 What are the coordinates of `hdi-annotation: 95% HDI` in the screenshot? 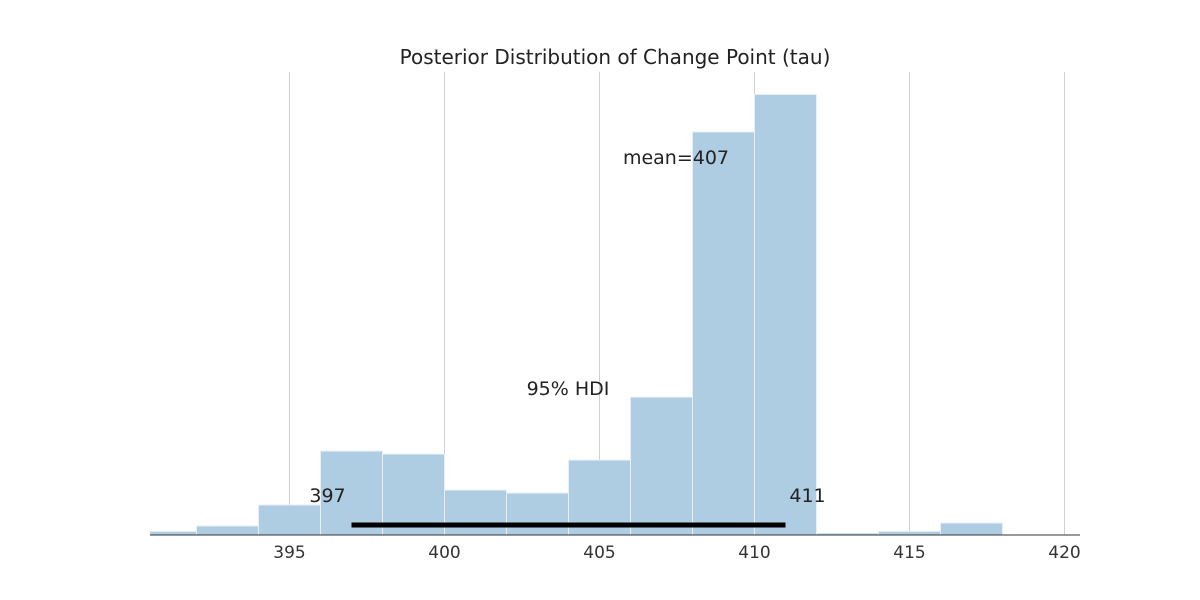 It's located at (568, 389).